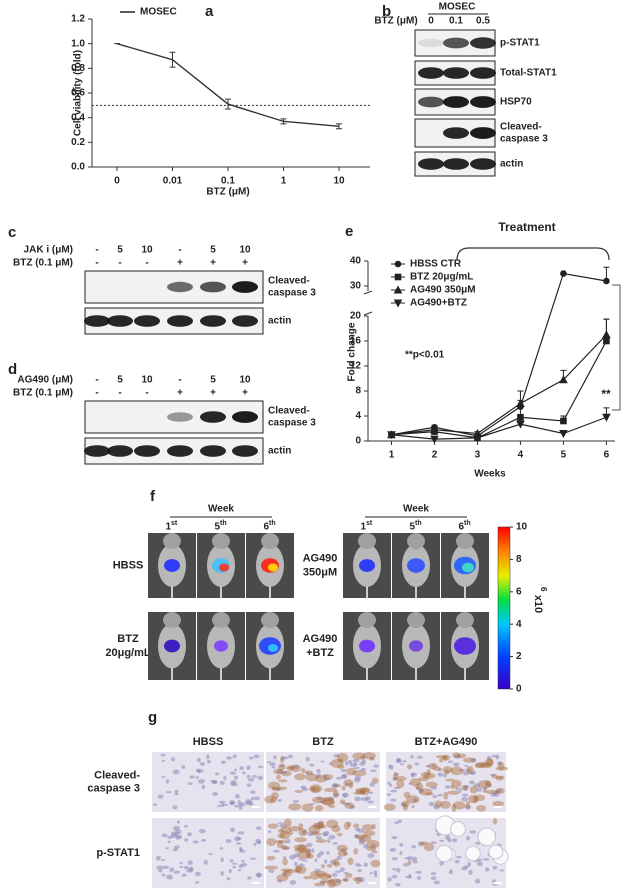 This screenshot has width=627, height=893. Describe the element at coordinates (398, 303) in the screenshot. I see `legend-marker` at that location.